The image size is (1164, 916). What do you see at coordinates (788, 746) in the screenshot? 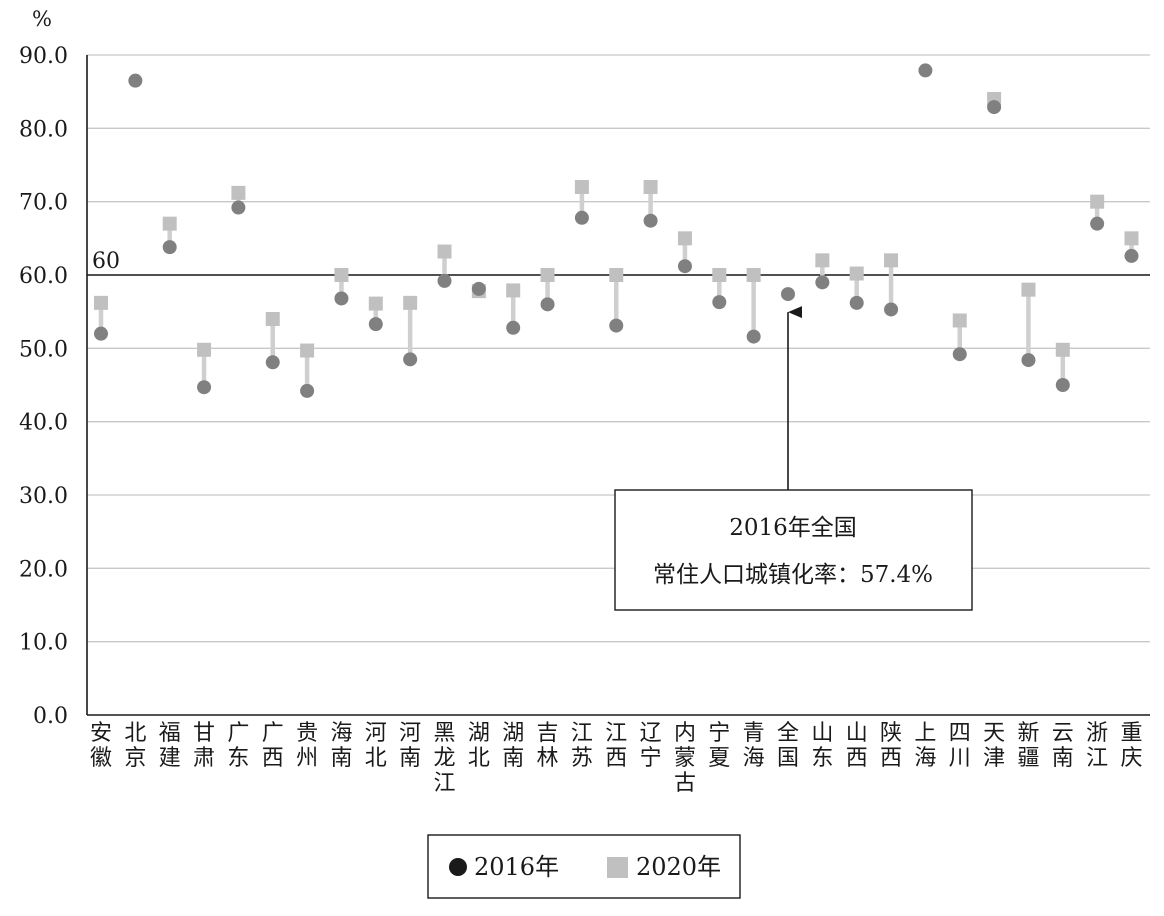
I see `x-tick-label: 全国` at bounding box center [788, 746].